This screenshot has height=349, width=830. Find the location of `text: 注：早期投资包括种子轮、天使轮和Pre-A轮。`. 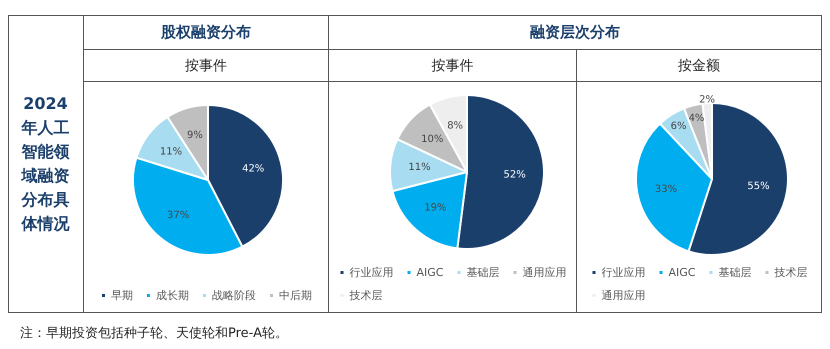

text: 注：早期投资包括种子轮、天使轮和Pre-A轮。 is located at coordinates (154, 333).